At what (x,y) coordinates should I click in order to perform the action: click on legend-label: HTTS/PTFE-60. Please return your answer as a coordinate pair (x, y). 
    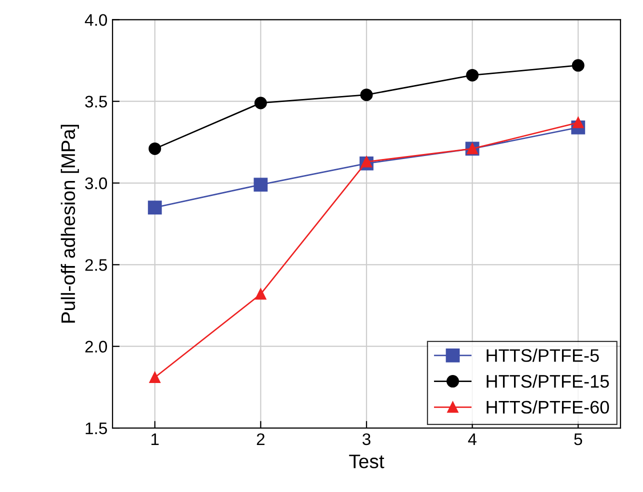
    Looking at the image, I should click on (547, 407).